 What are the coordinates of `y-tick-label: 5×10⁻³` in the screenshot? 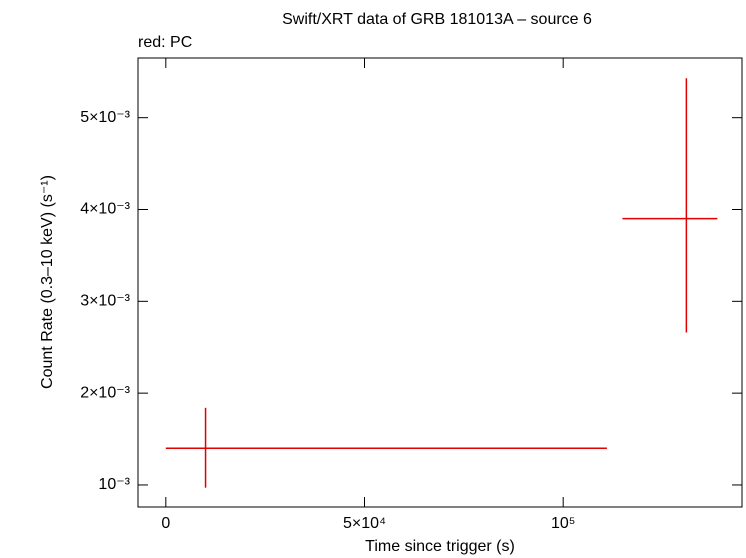 It's located at (105, 117).